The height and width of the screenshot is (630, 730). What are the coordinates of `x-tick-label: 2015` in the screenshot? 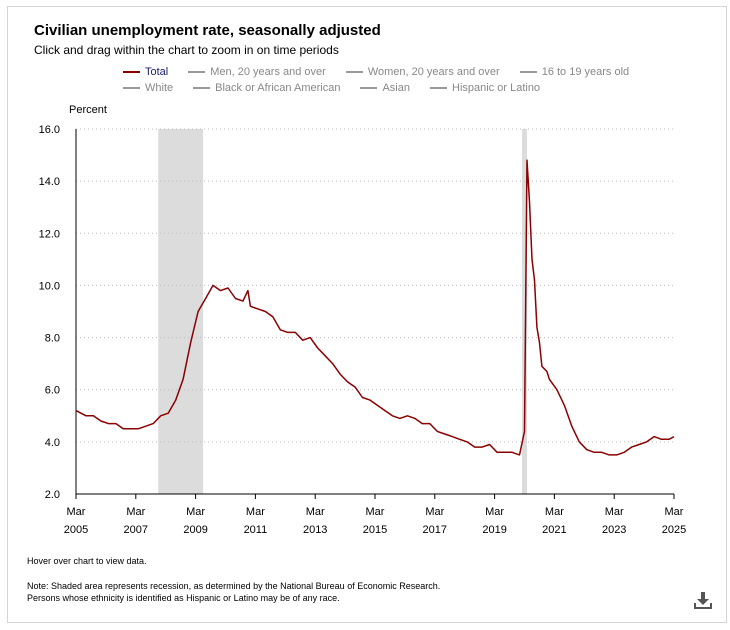 It's located at (375, 530).